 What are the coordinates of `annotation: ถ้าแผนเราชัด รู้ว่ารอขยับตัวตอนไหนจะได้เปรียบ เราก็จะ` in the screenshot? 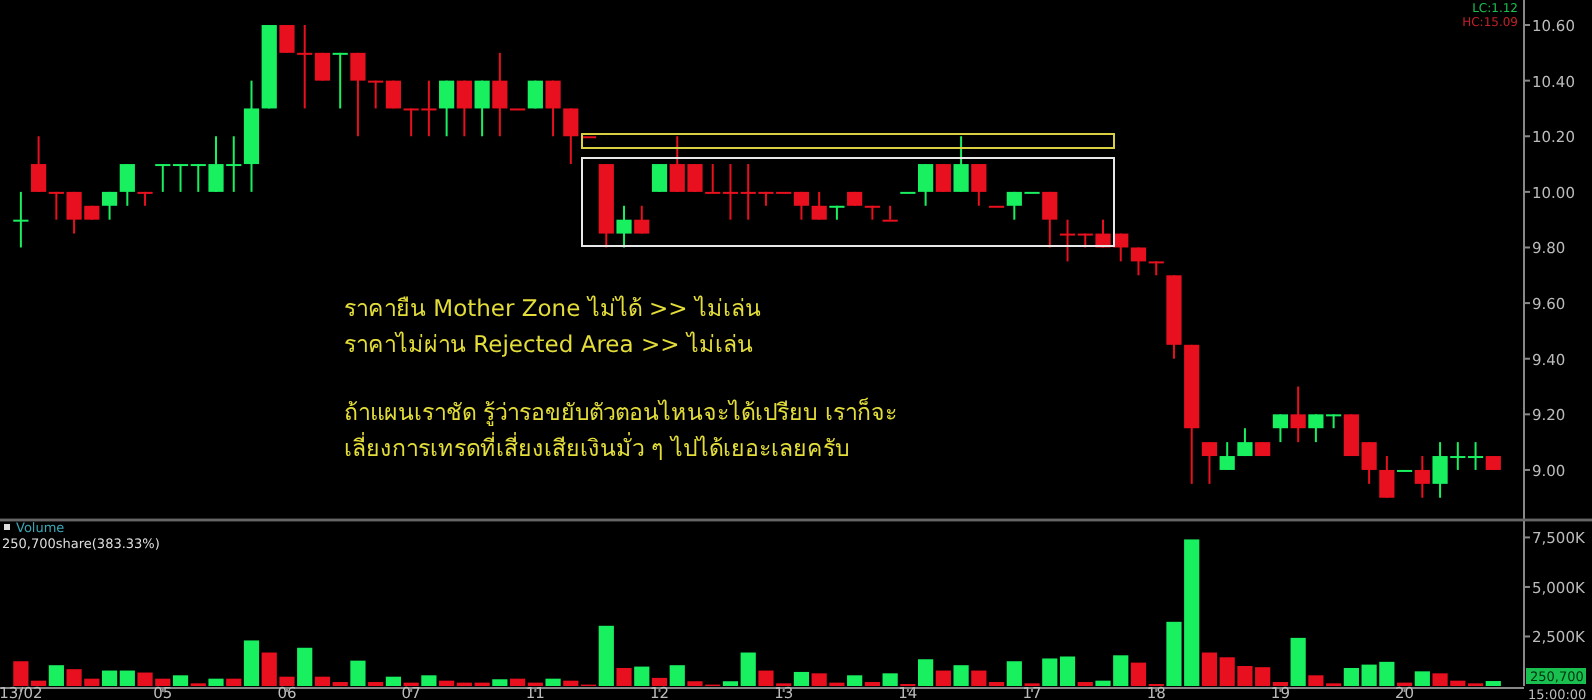 It's located at (620, 411).